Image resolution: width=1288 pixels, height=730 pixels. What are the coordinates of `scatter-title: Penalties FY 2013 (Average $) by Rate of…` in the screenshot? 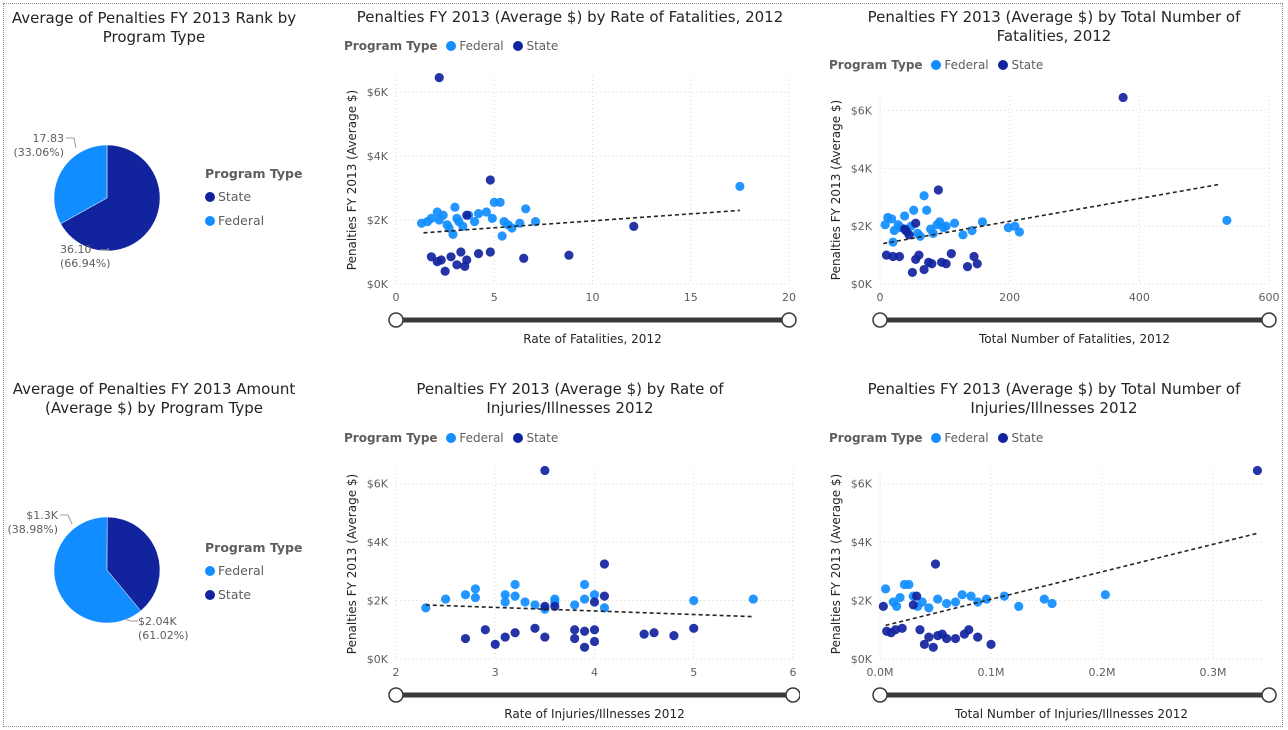 It's located at (570, 17).